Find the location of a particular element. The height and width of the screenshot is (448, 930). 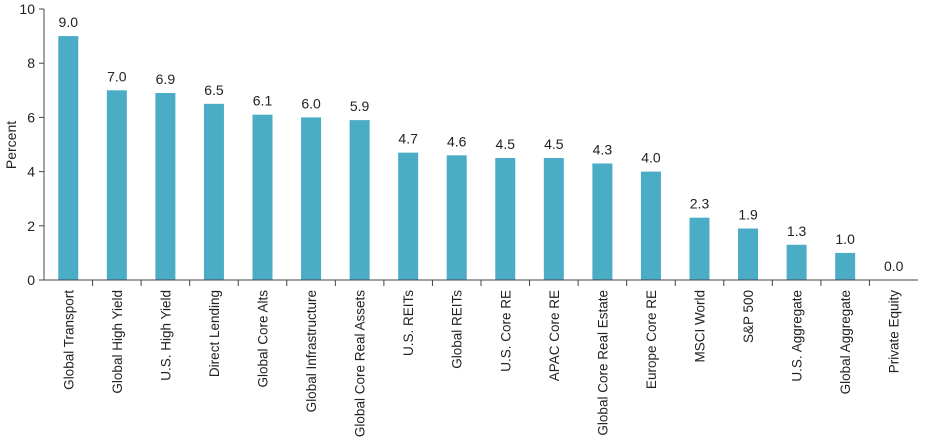

y-tick-label: 10 is located at coordinates (27, 9).